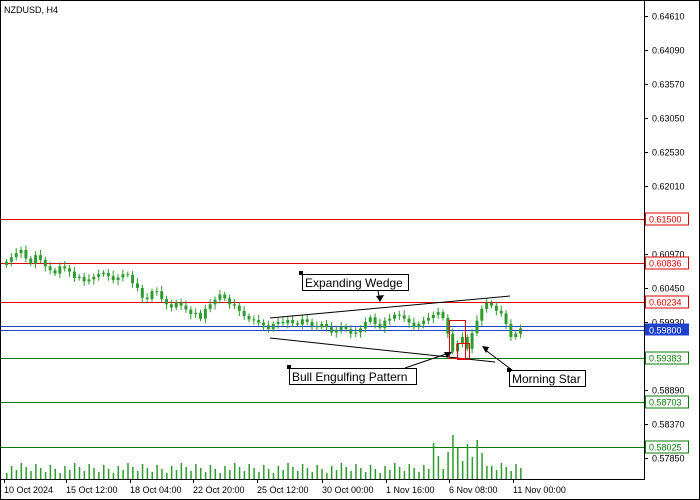 The height and width of the screenshot is (500, 700). Describe the element at coordinates (498, 359) in the screenshot. I see `arrow-line` at that location.